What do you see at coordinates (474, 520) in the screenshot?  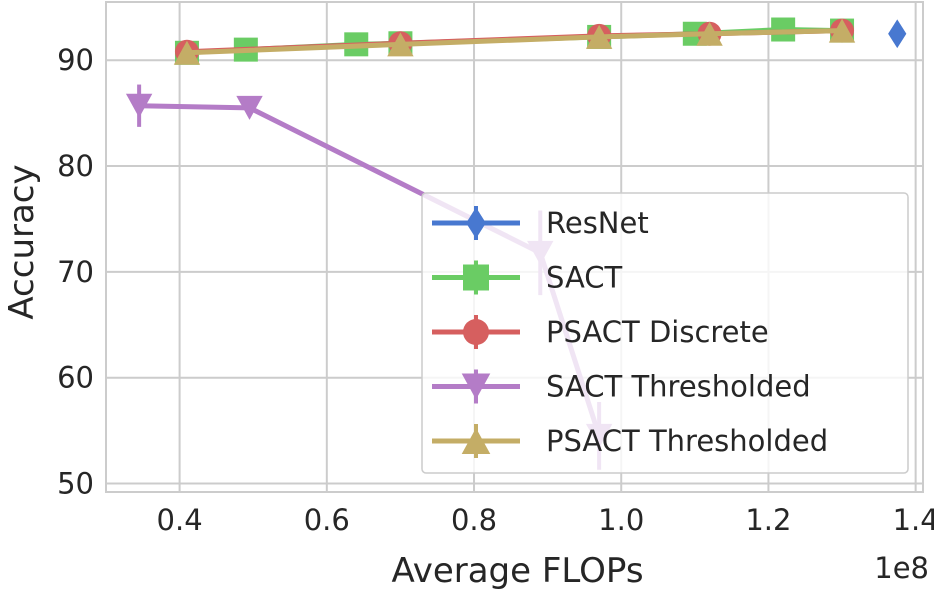 I see `x-tick-label: 0.8` at bounding box center [474, 520].